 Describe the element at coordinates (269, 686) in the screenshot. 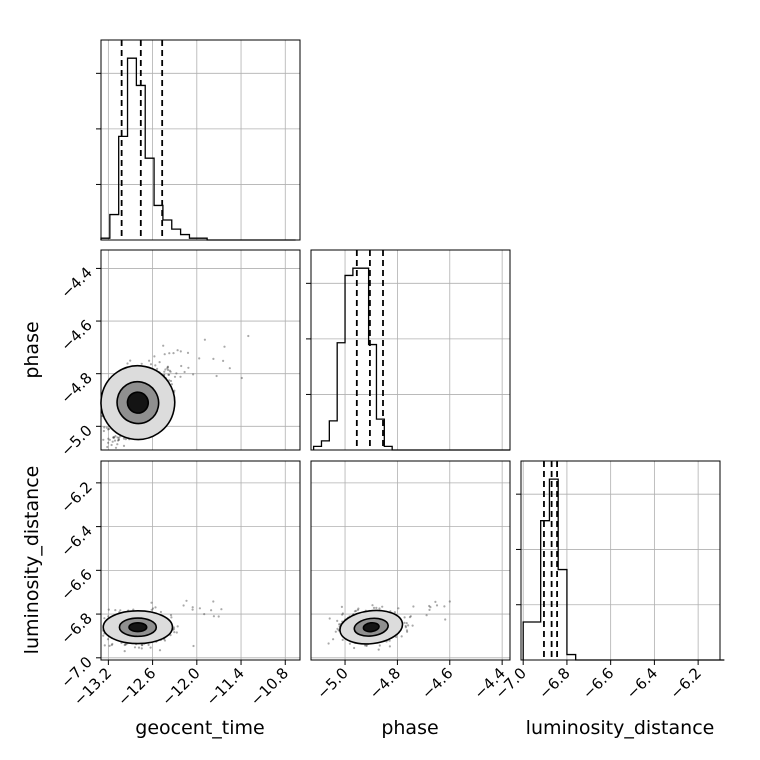

I see `scatter-geocent-time-vs-luminosity-distance-xtick-label-4: −10.8` at that location.